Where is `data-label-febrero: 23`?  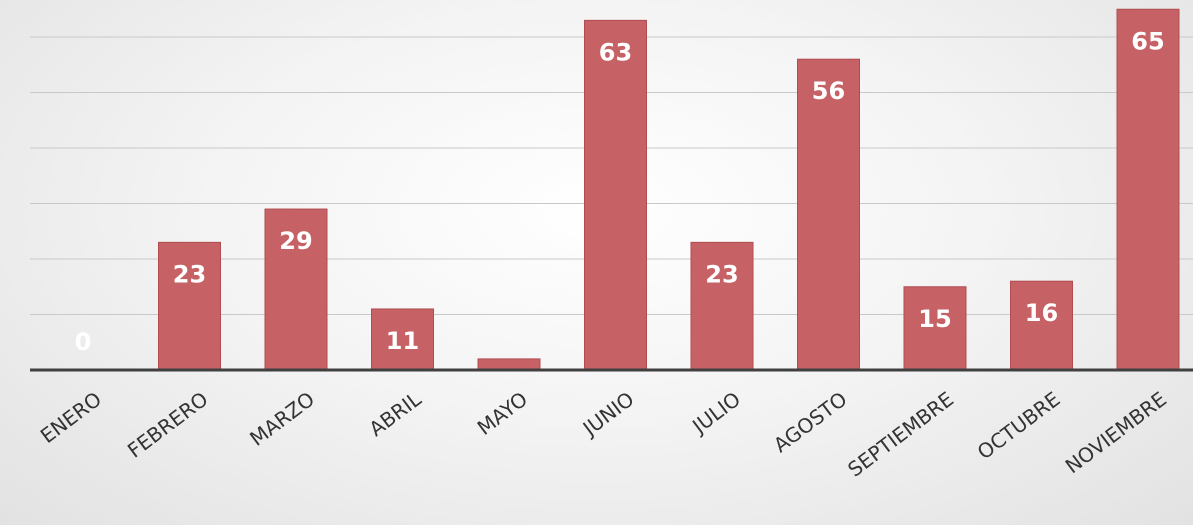 data-label-febrero: 23 is located at coordinates (189, 274).